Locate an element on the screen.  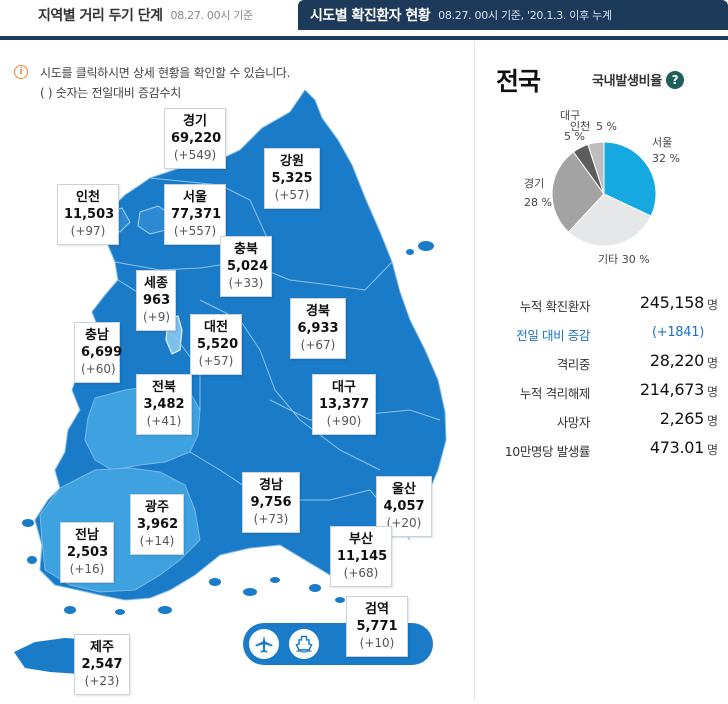
panel-divider is located at coordinates (474, 370).